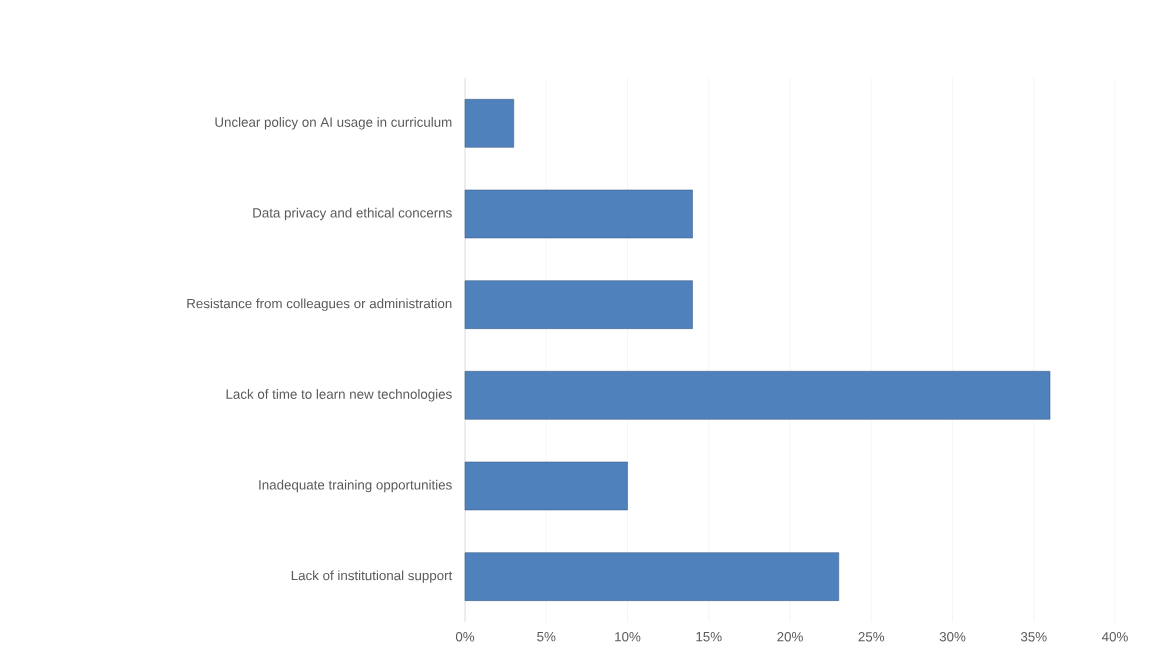 This screenshot has width=1157, height=659. I want to click on x-tick-label: 0%, so click(465, 637).